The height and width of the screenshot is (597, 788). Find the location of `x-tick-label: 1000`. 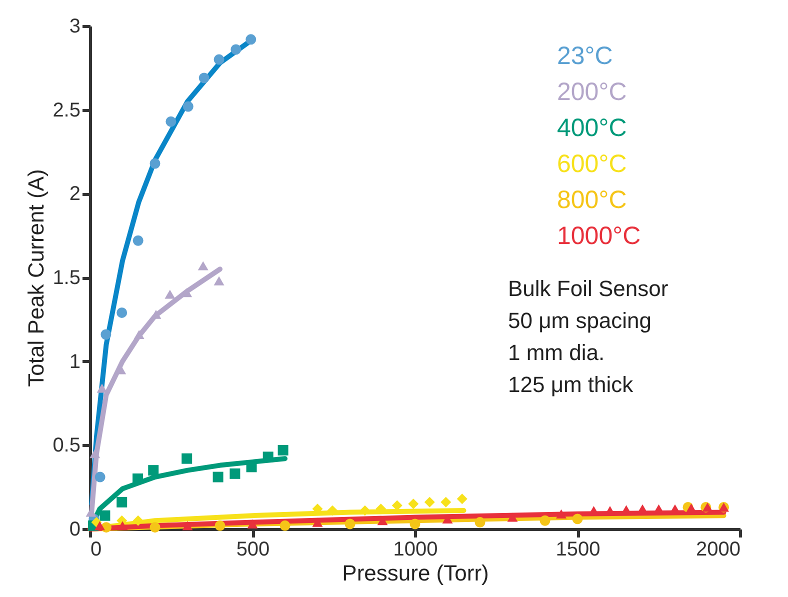

x-tick-label: 1000 is located at coordinates (415, 549).